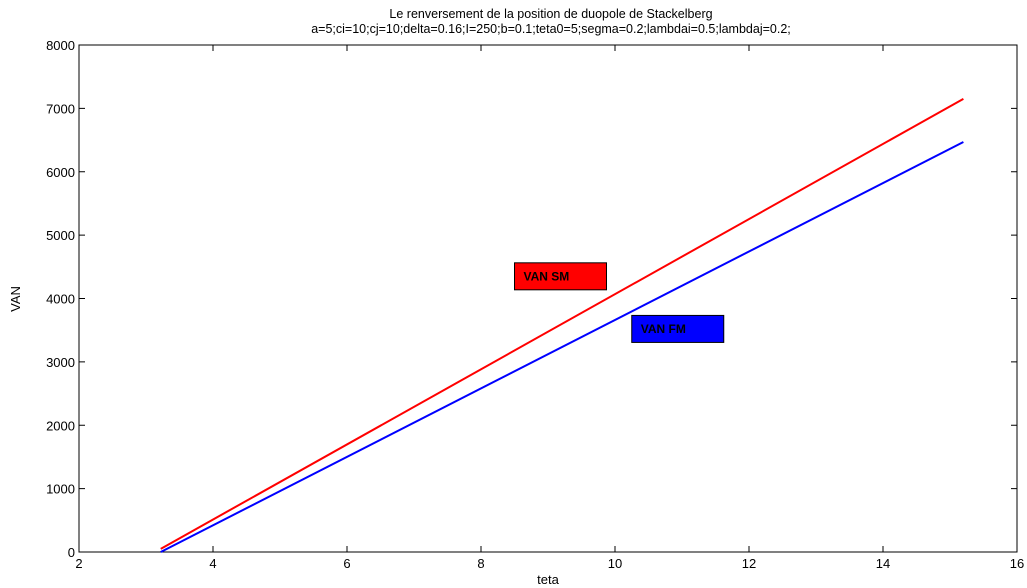 The width and height of the screenshot is (1027, 588). I want to click on x-tick-label: 2, so click(78, 563).